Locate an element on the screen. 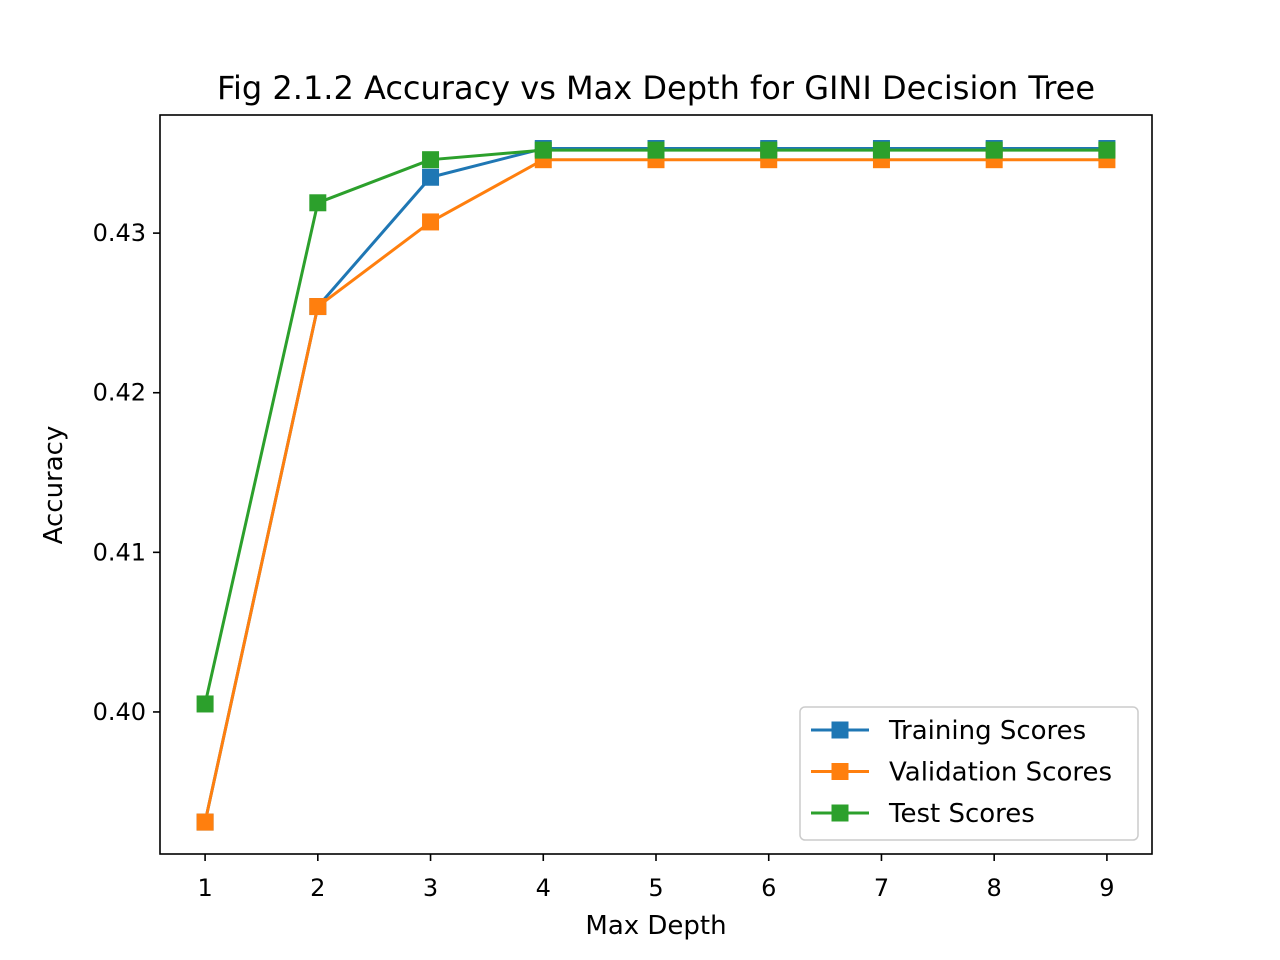 This screenshot has height=960, width=1280. y-tick-label: 0.40 is located at coordinates (119, 712).